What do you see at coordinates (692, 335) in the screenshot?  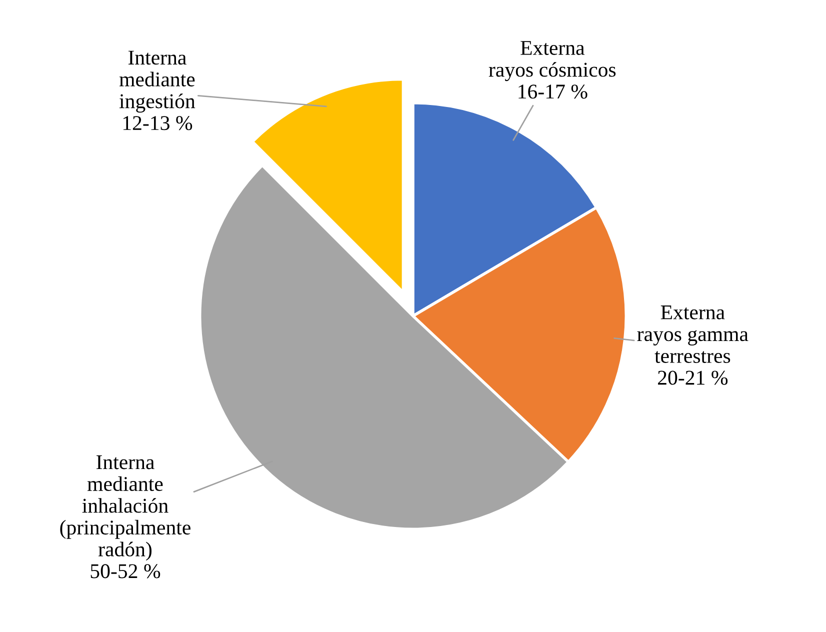 I see `slice-label: Externa rayos gamma terrestres` at bounding box center [692, 335].